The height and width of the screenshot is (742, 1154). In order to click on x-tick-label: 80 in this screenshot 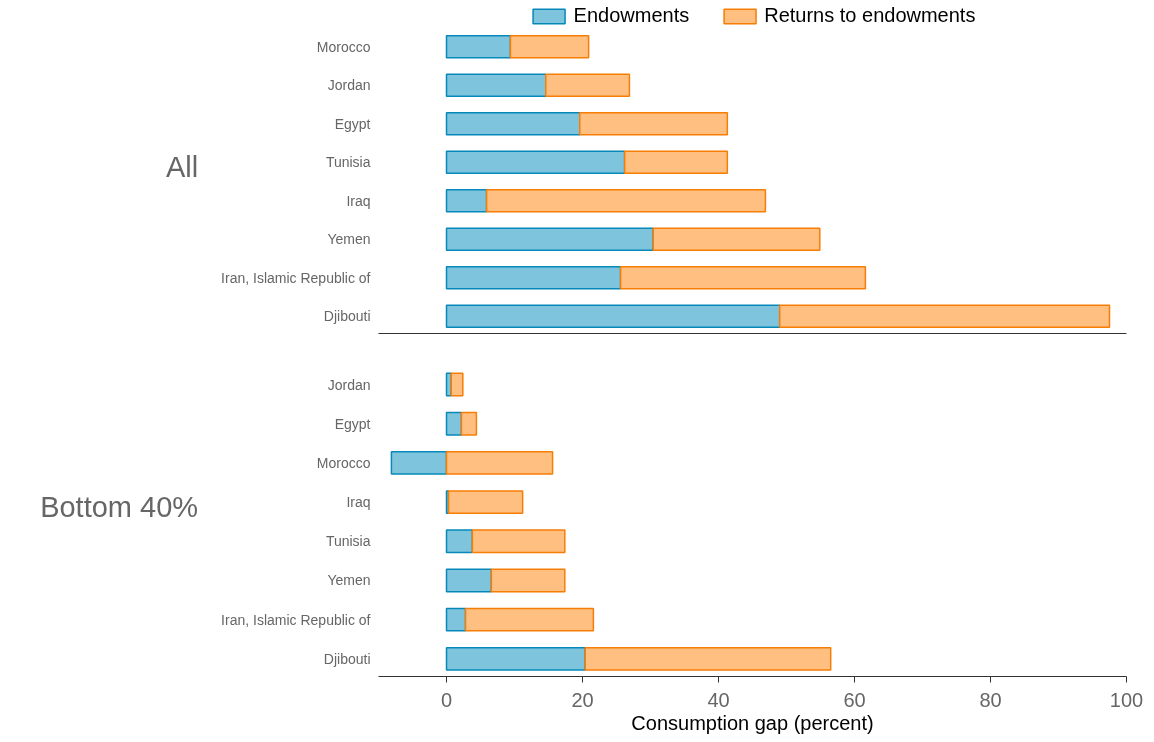, I will do `click(990, 699)`.